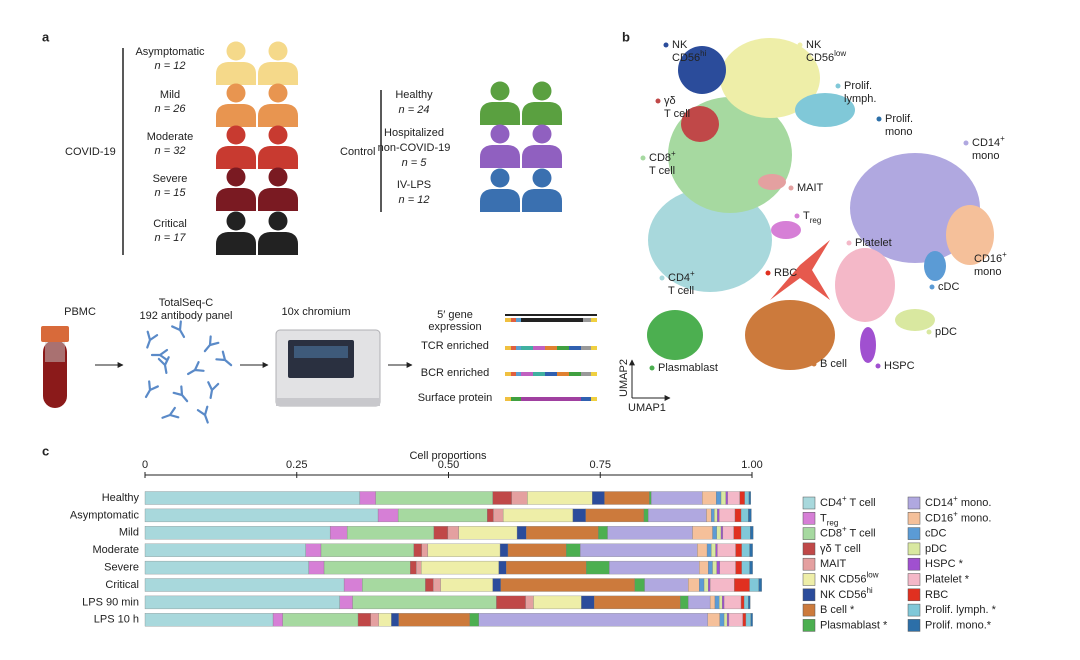 The width and height of the screenshot is (1080, 660). What do you see at coordinates (975, 518) in the screenshot?
I see `legend-label-part: mono.` at bounding box center [975, 518].